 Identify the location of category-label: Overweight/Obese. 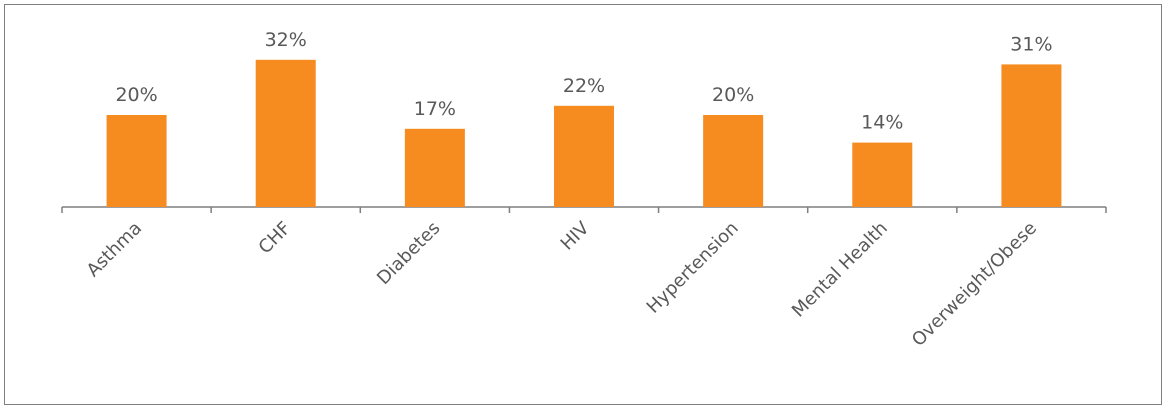
(974, 284).